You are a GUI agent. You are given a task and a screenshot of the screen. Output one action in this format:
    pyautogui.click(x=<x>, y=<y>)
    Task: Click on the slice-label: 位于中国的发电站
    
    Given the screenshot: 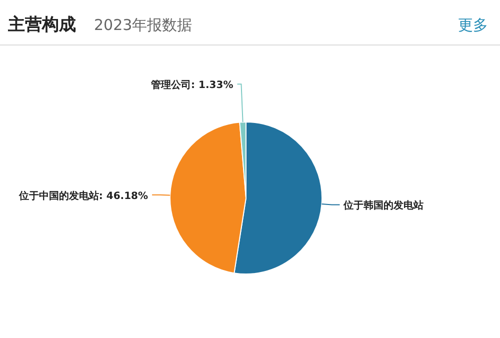 What is the action you would take?
    pyautogui.click(x=58, y=196)
    